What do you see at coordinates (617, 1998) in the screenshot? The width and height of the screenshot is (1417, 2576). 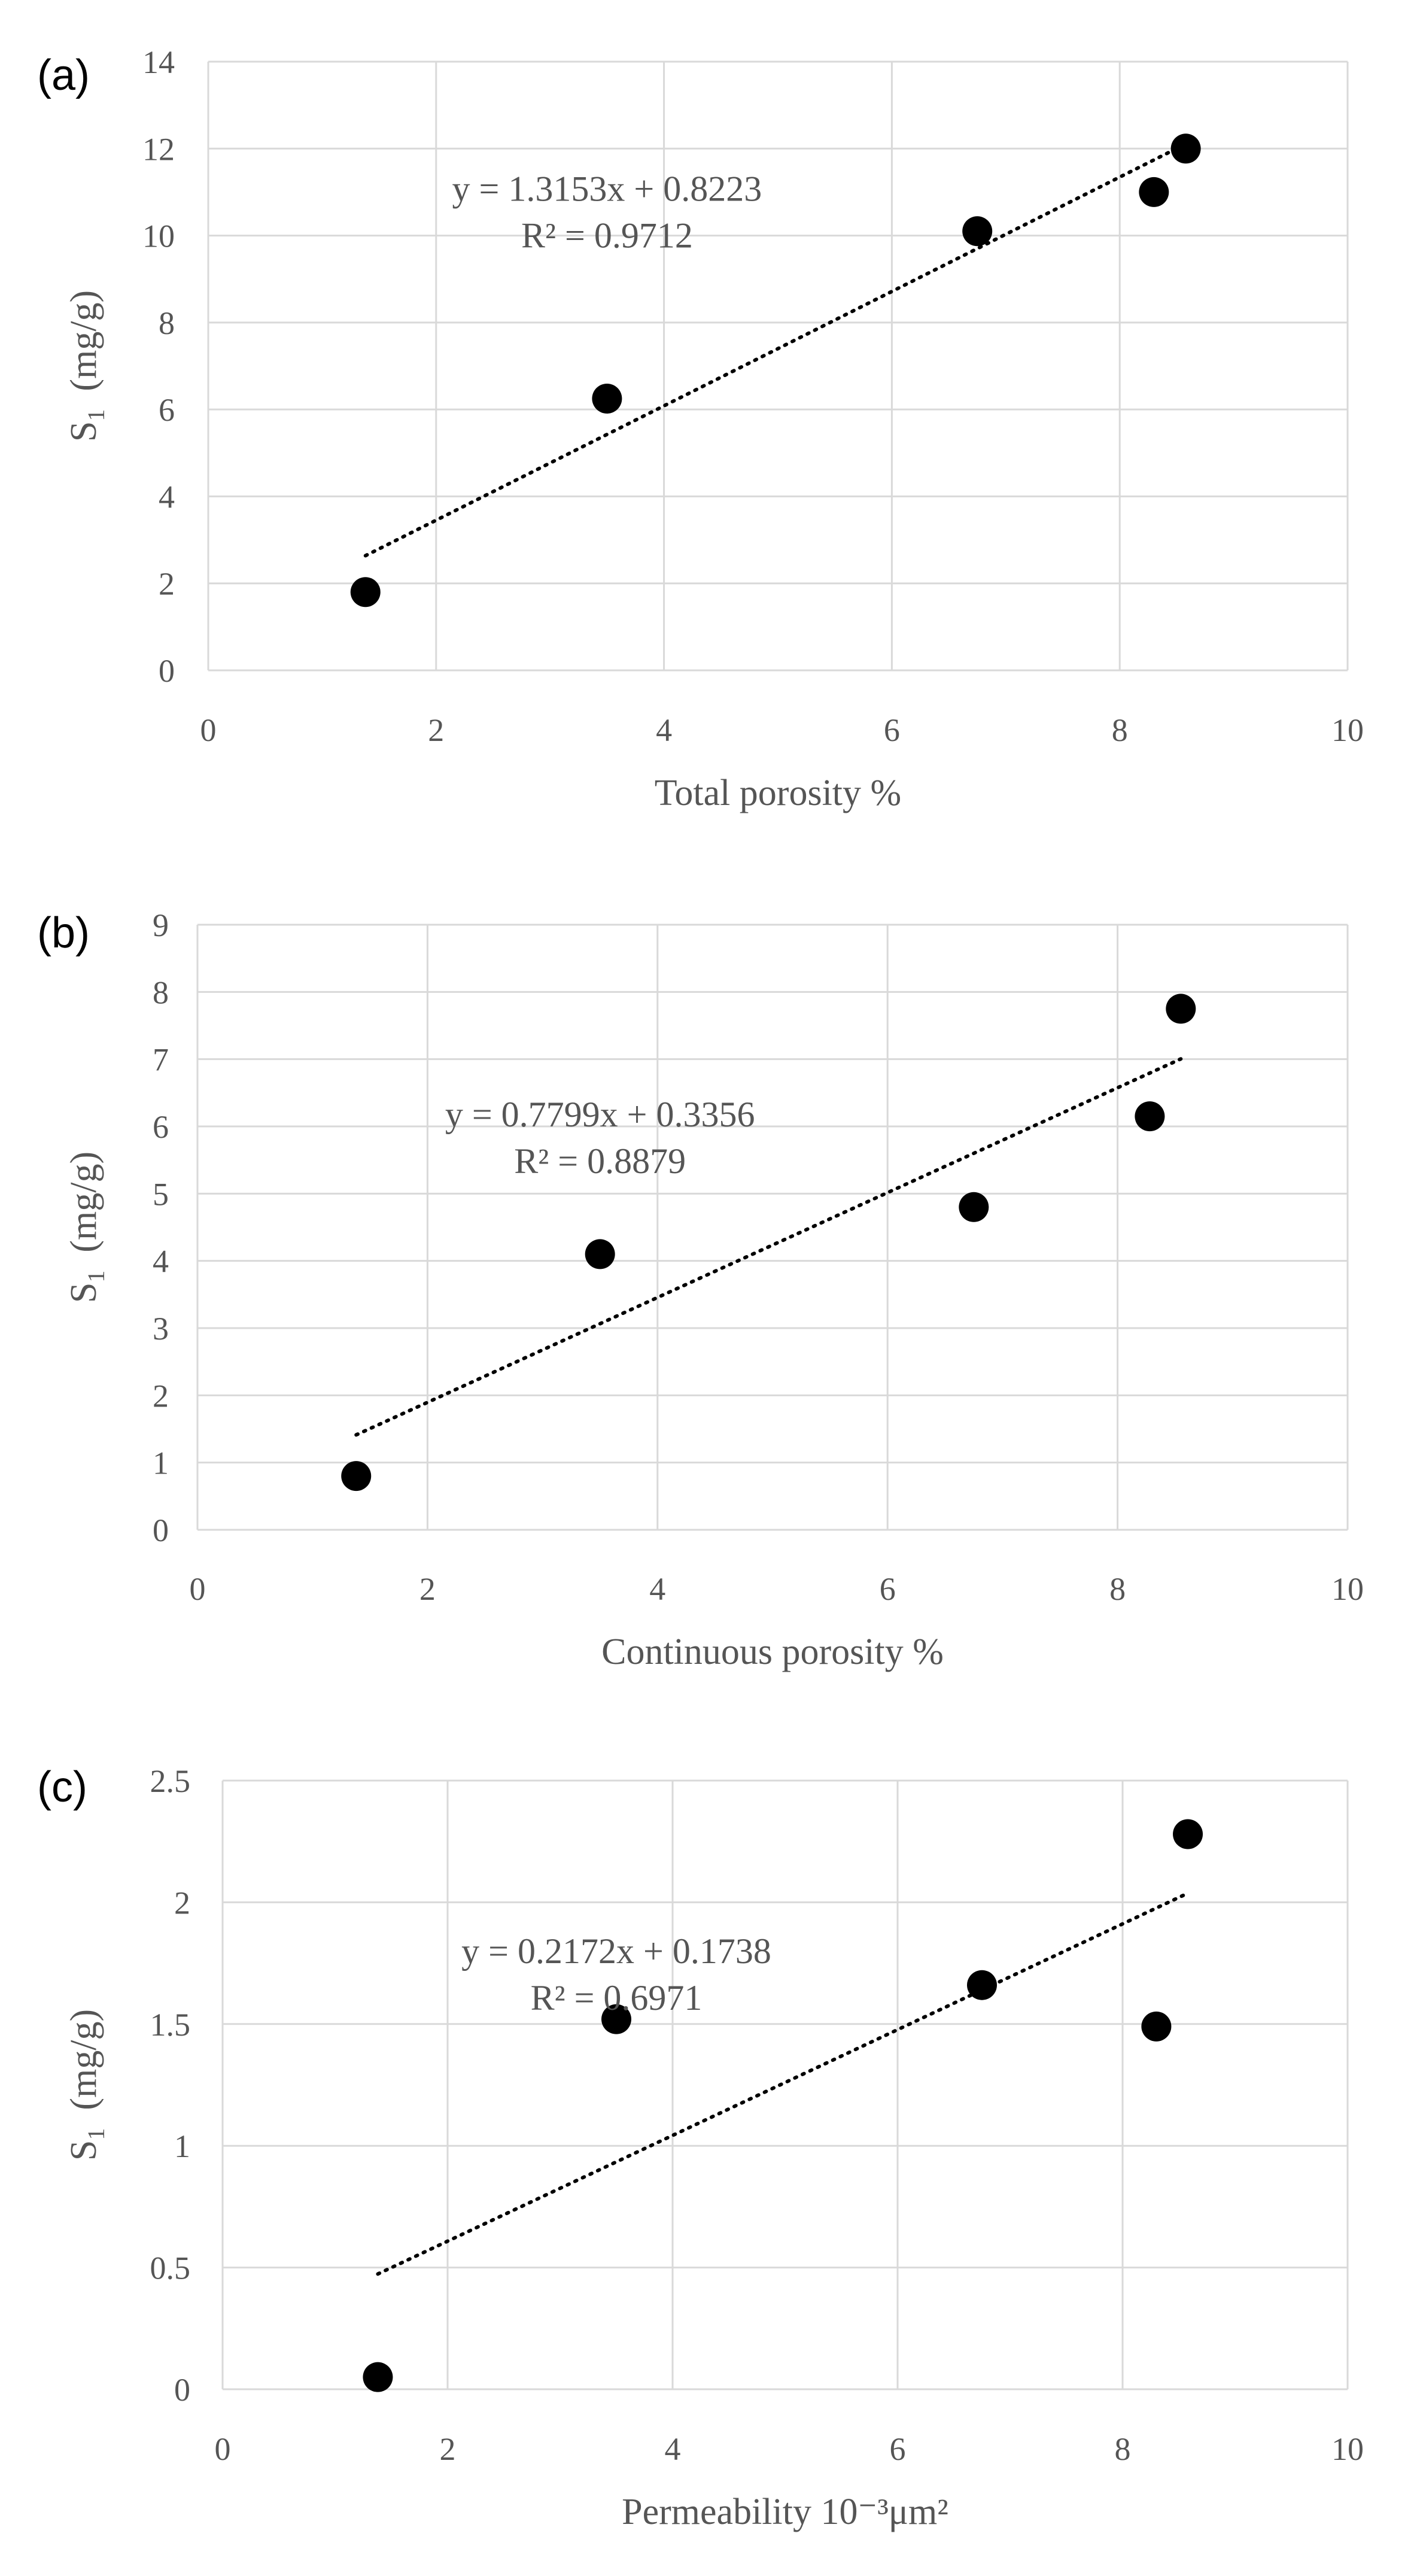 I see `r-squared-label: R² = 0.6971` at bounding box center [617, 1998].